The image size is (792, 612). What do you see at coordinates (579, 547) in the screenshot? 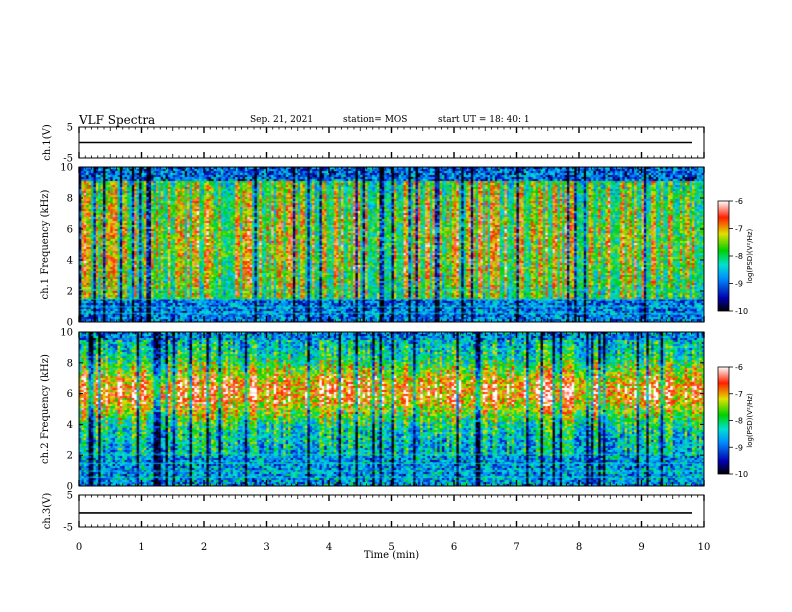
I see `x-tick-label: 8` at bounding box center [579, 547].